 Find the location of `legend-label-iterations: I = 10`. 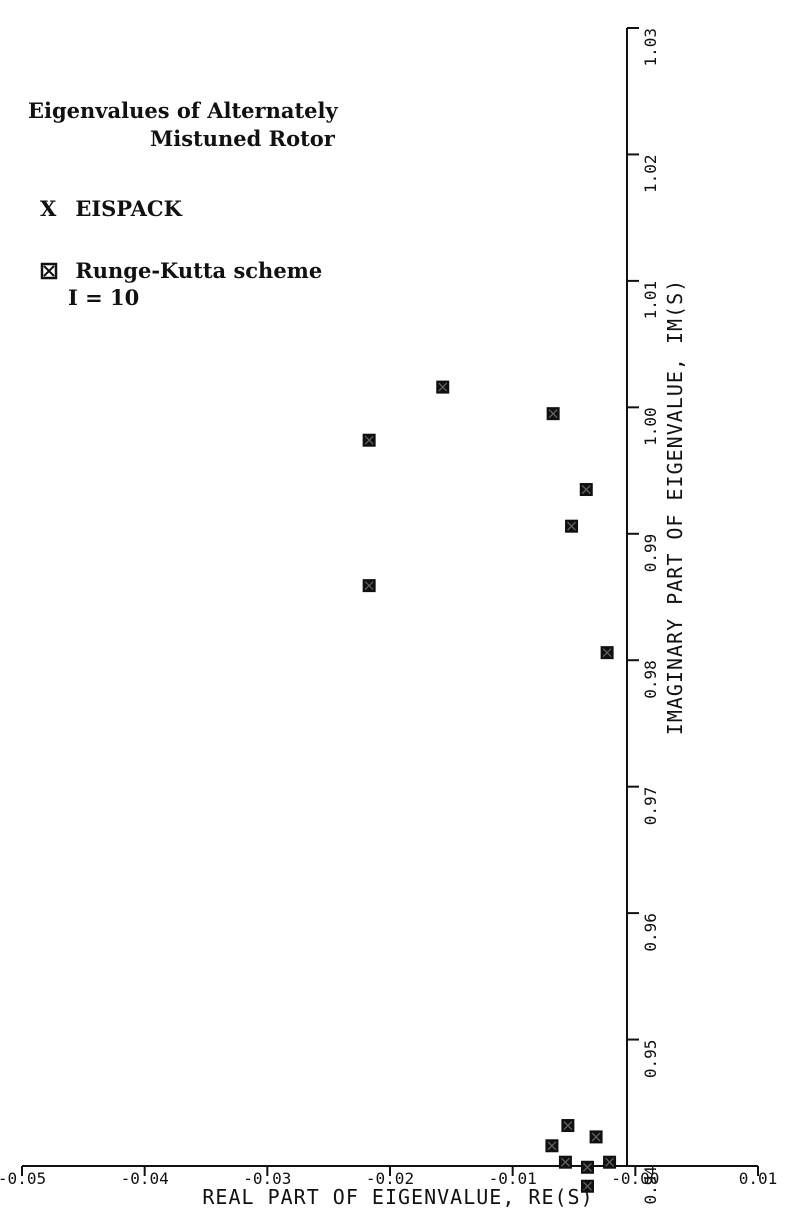

legend-label-iterations: I = 10 is located at coordinates (104, 297).